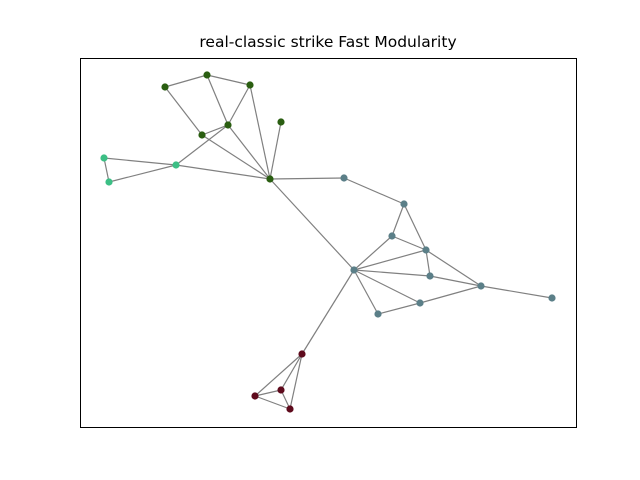  What do you see at coordinates (354, 270) in the screenshot?
I see `node-n16` at bounding box center [354, 270].